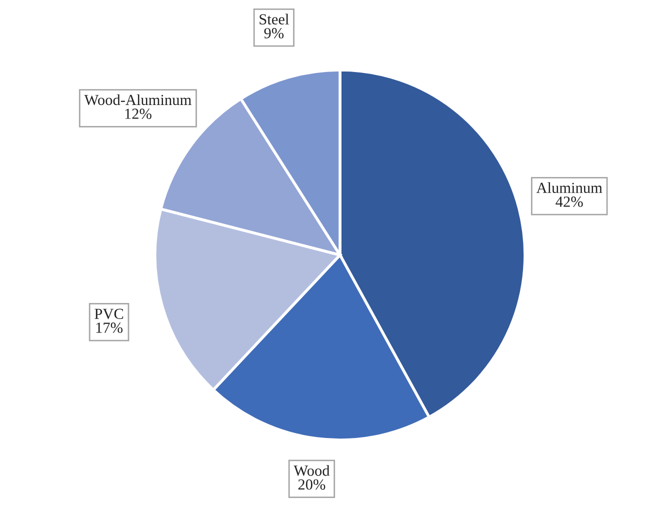  Describe the element at coordinates (569, 201) in the screenshot. I see `data-label: 42%` at that location.